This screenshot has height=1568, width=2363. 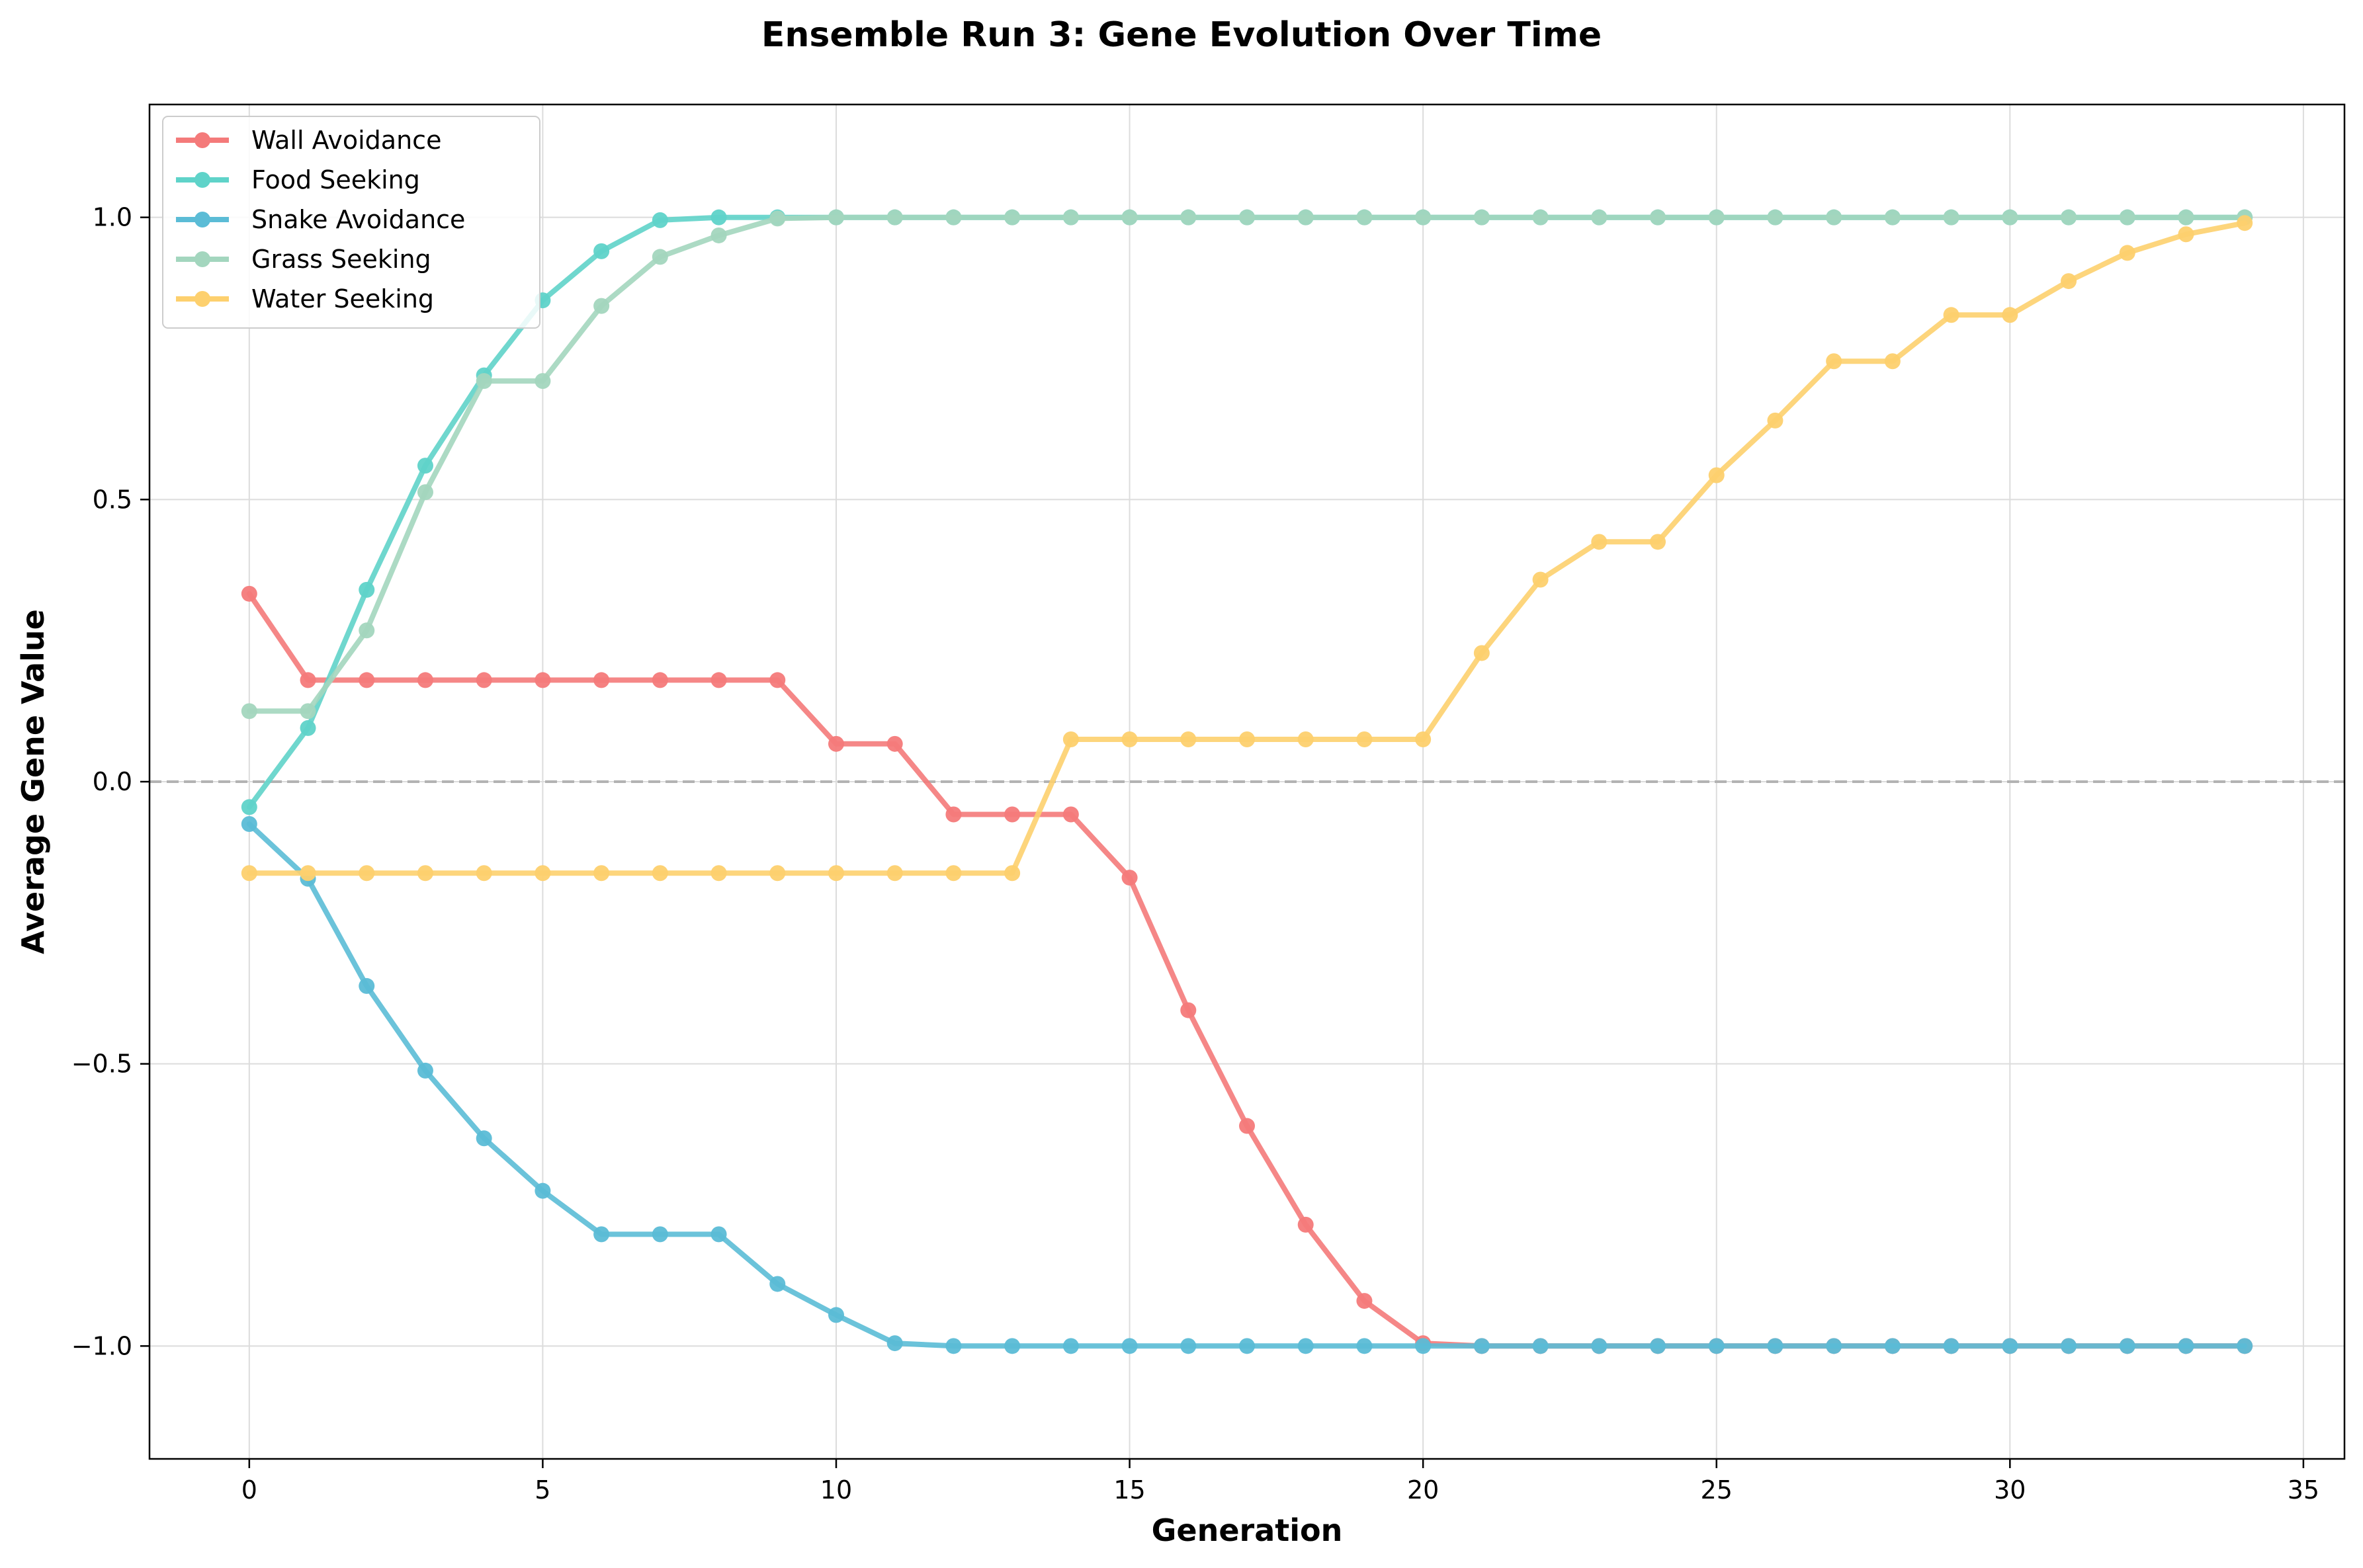 I want to click on legend-item: Grass Seeking, so click(x=303, y=259).